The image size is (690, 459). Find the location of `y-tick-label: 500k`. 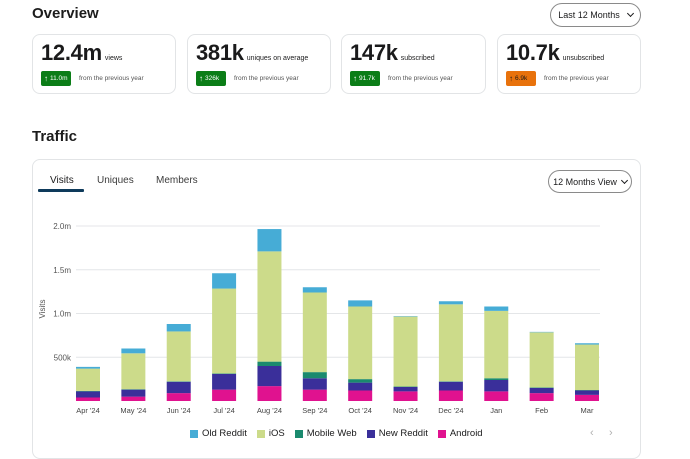

y-tick-label: 500k is located at coordinates (63, 357).